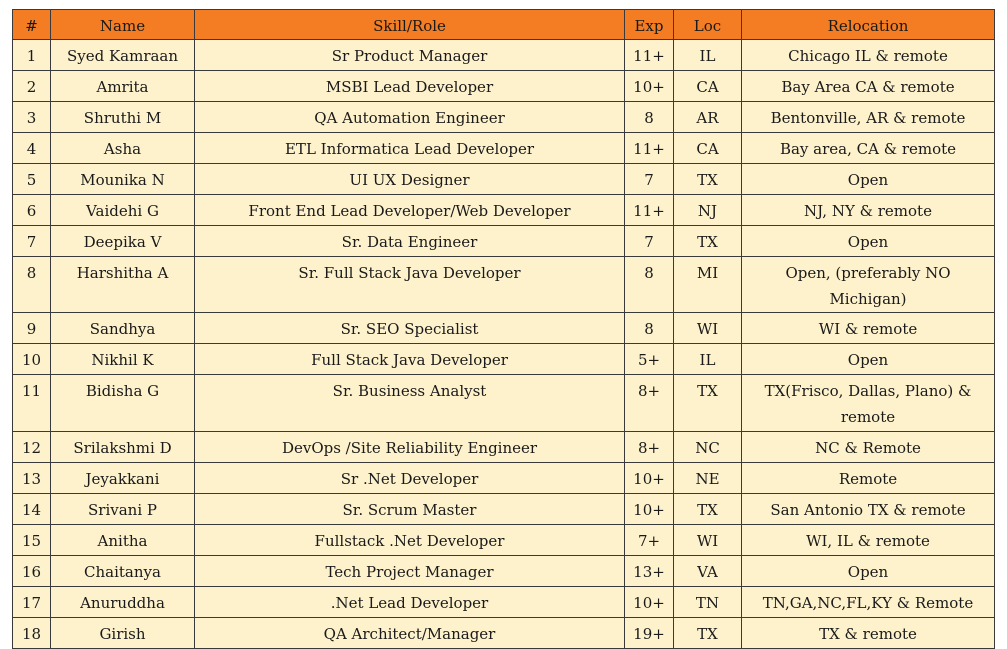  I want to click on cell-skill-role: QA Architect/Manager, so click(409, 633).